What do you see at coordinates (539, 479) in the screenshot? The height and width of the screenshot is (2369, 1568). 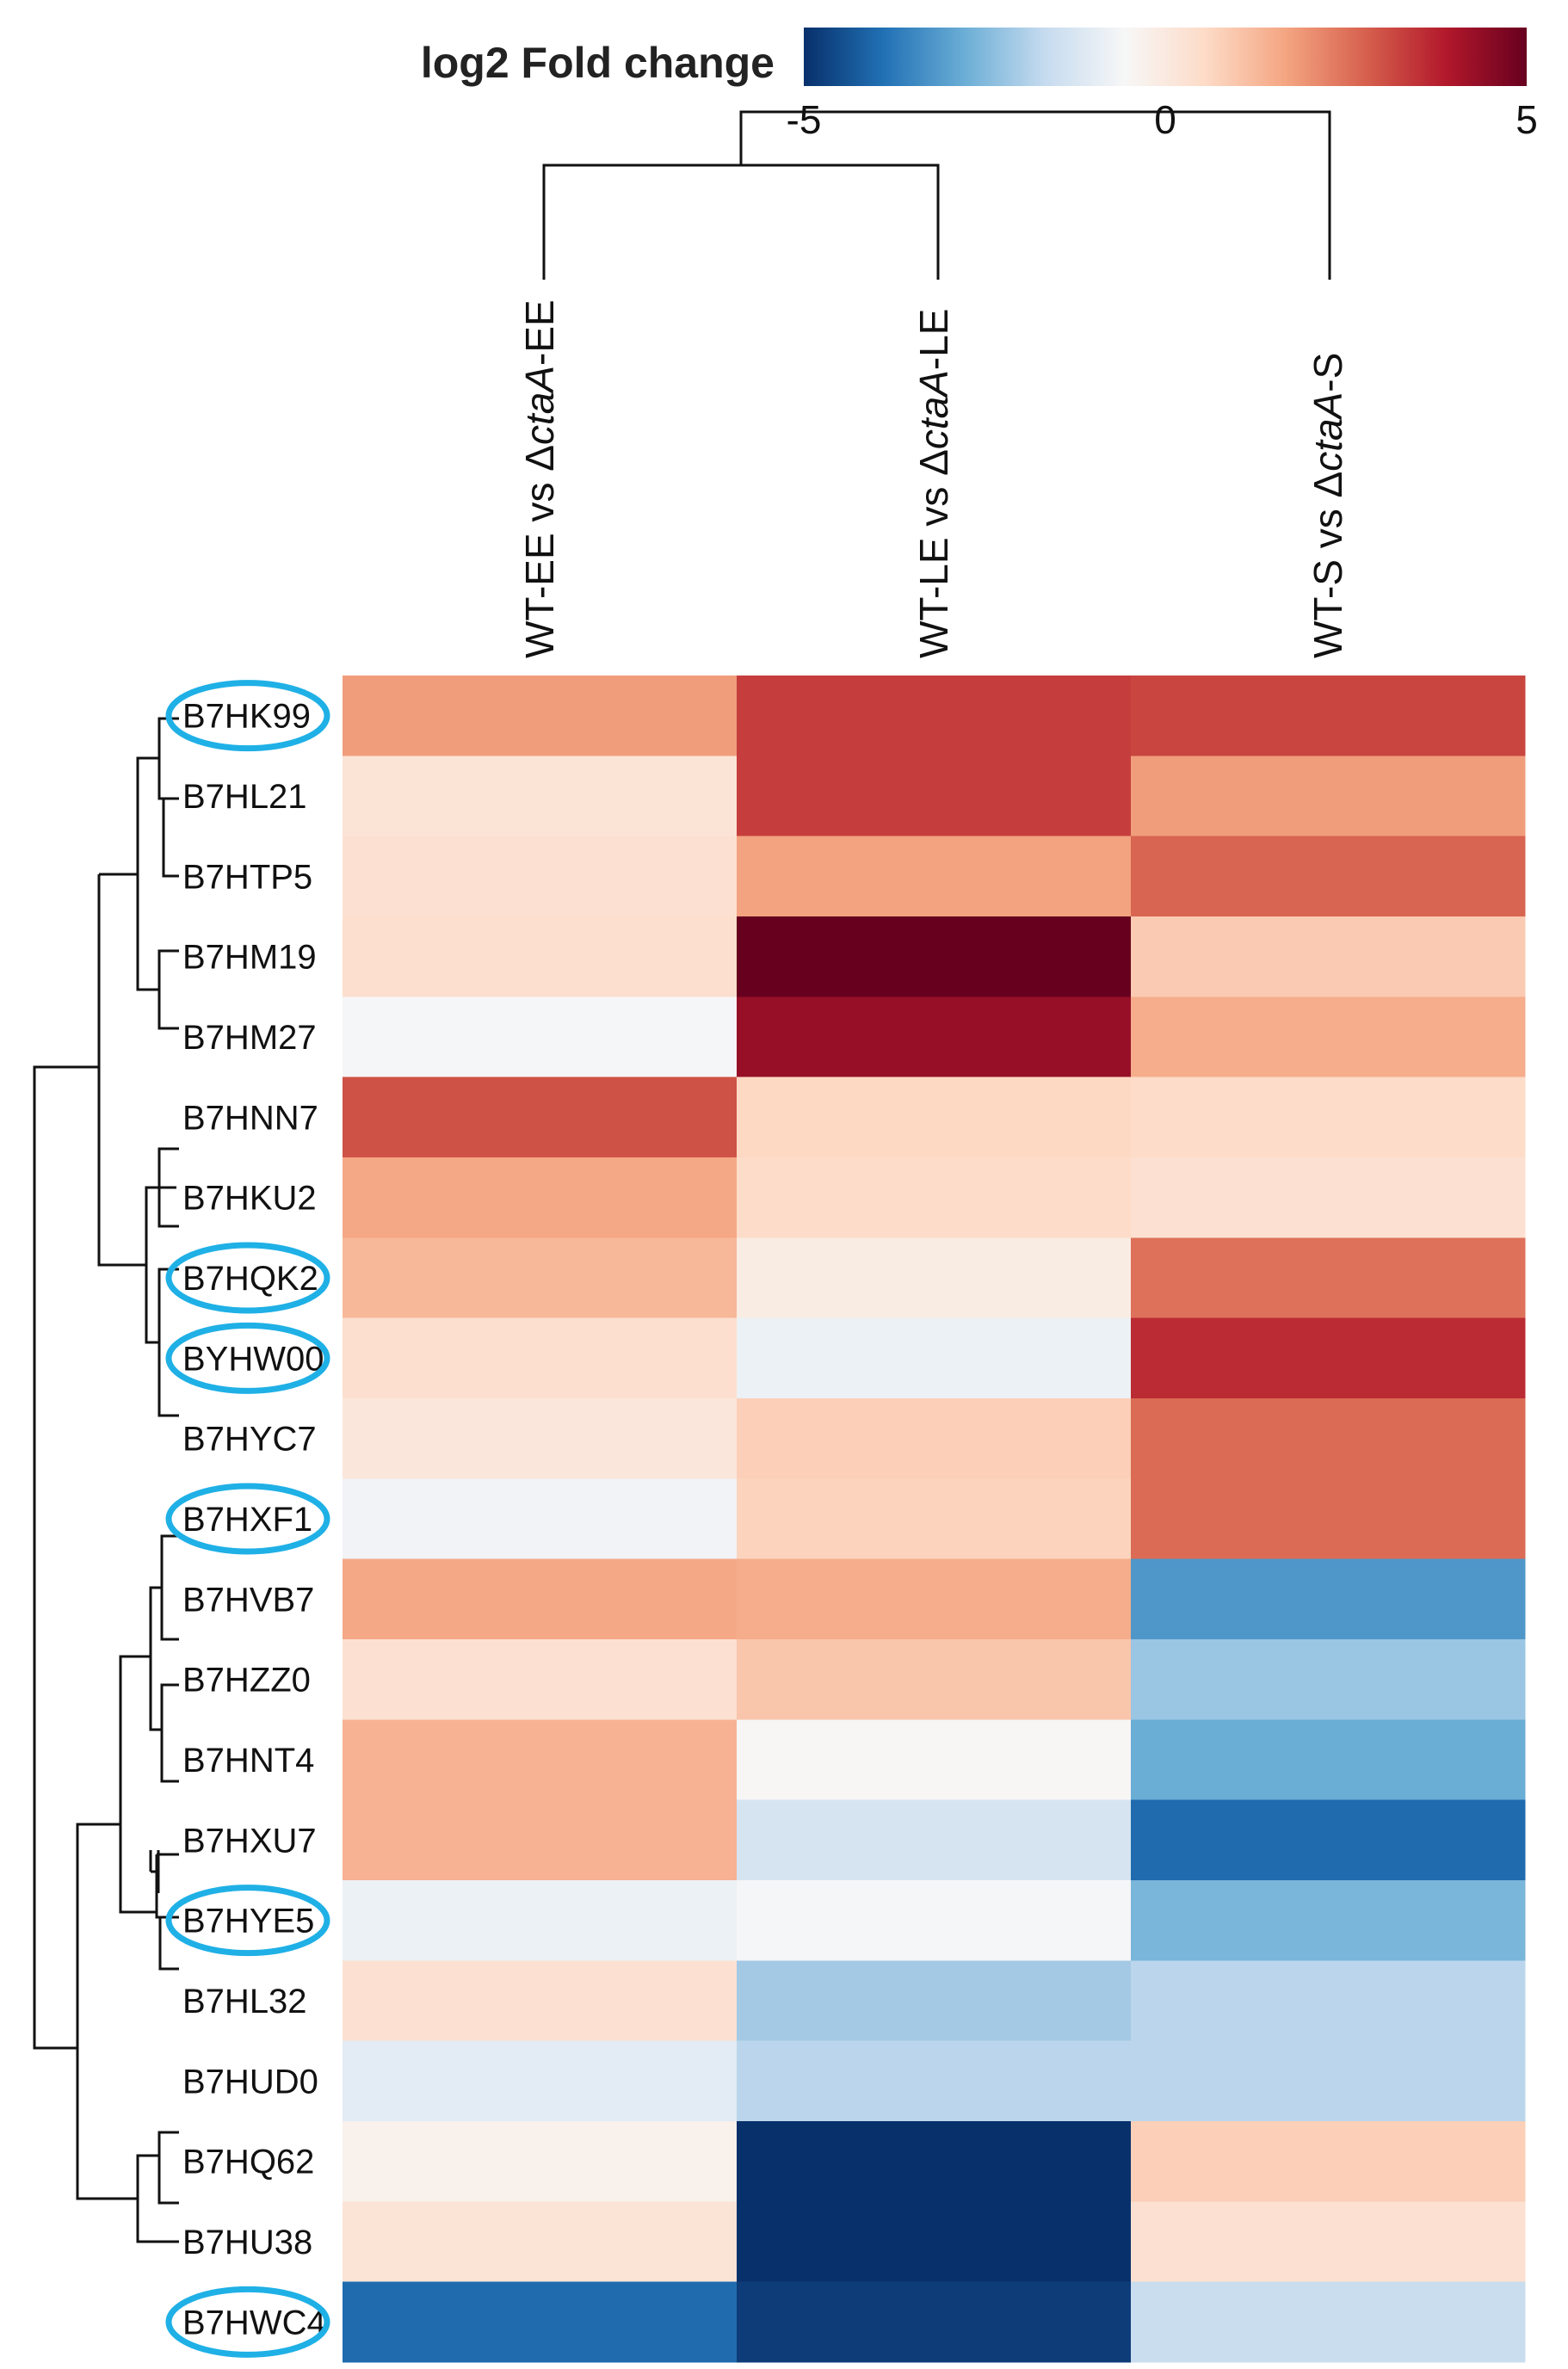 I see `column-label: WT-EE vs ΔctaA-EE` at bounding box center [539, 479].